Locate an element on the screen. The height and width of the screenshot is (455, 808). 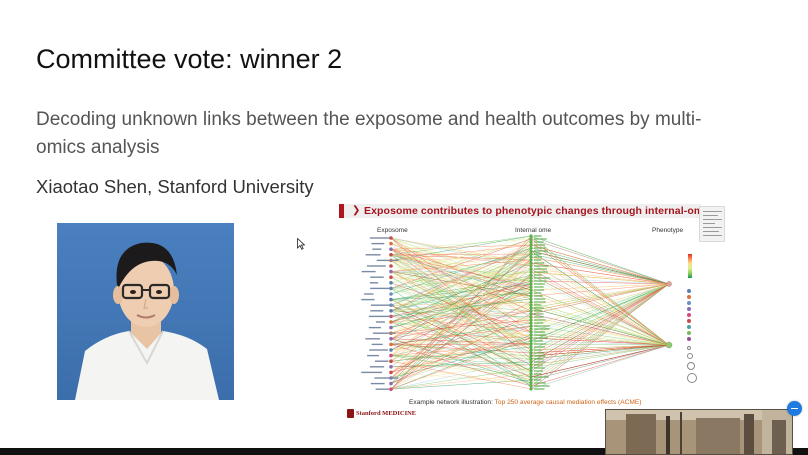
stanford-seal-icon is located at coordinates (350, 413).